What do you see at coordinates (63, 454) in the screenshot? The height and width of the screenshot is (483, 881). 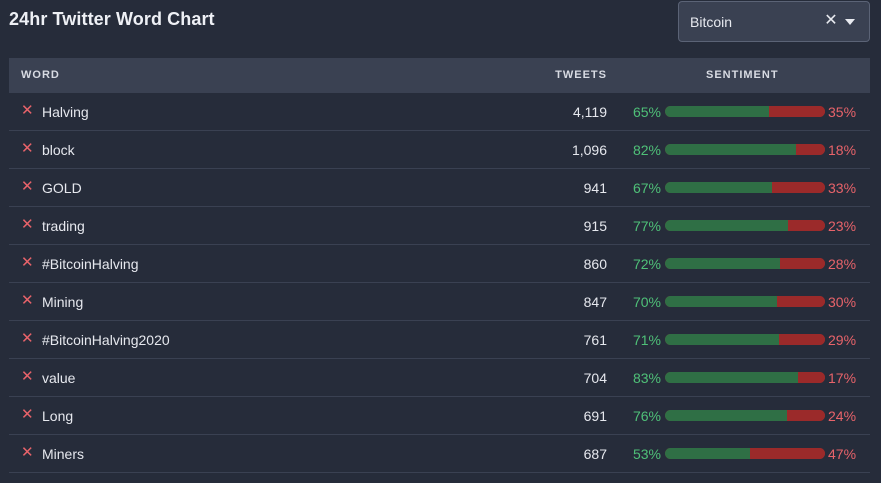 I see `word-cell: Miners` at bounding box center [63, 454].